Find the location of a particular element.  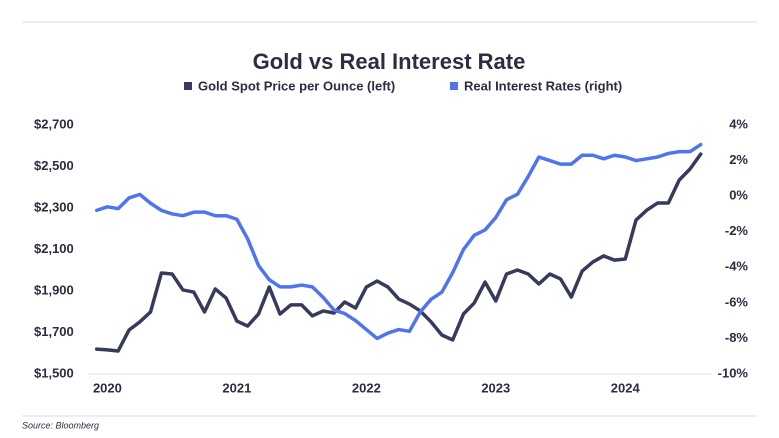

y2-tick-label: -2% is located at coordinates (737, 230).